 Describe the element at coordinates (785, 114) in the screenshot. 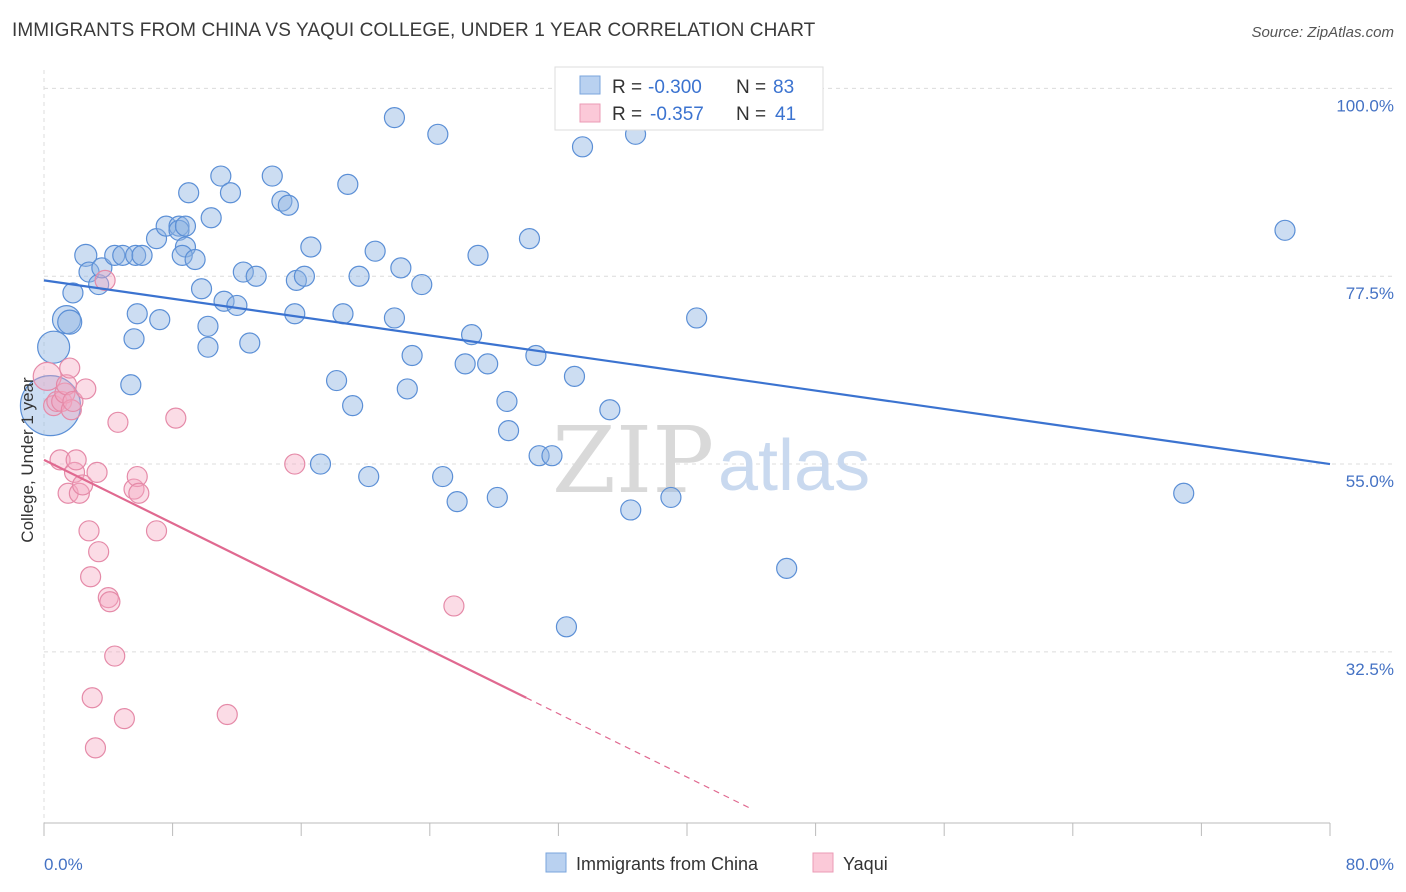

I see `legend-n-value-yaqui: 41` at that location.